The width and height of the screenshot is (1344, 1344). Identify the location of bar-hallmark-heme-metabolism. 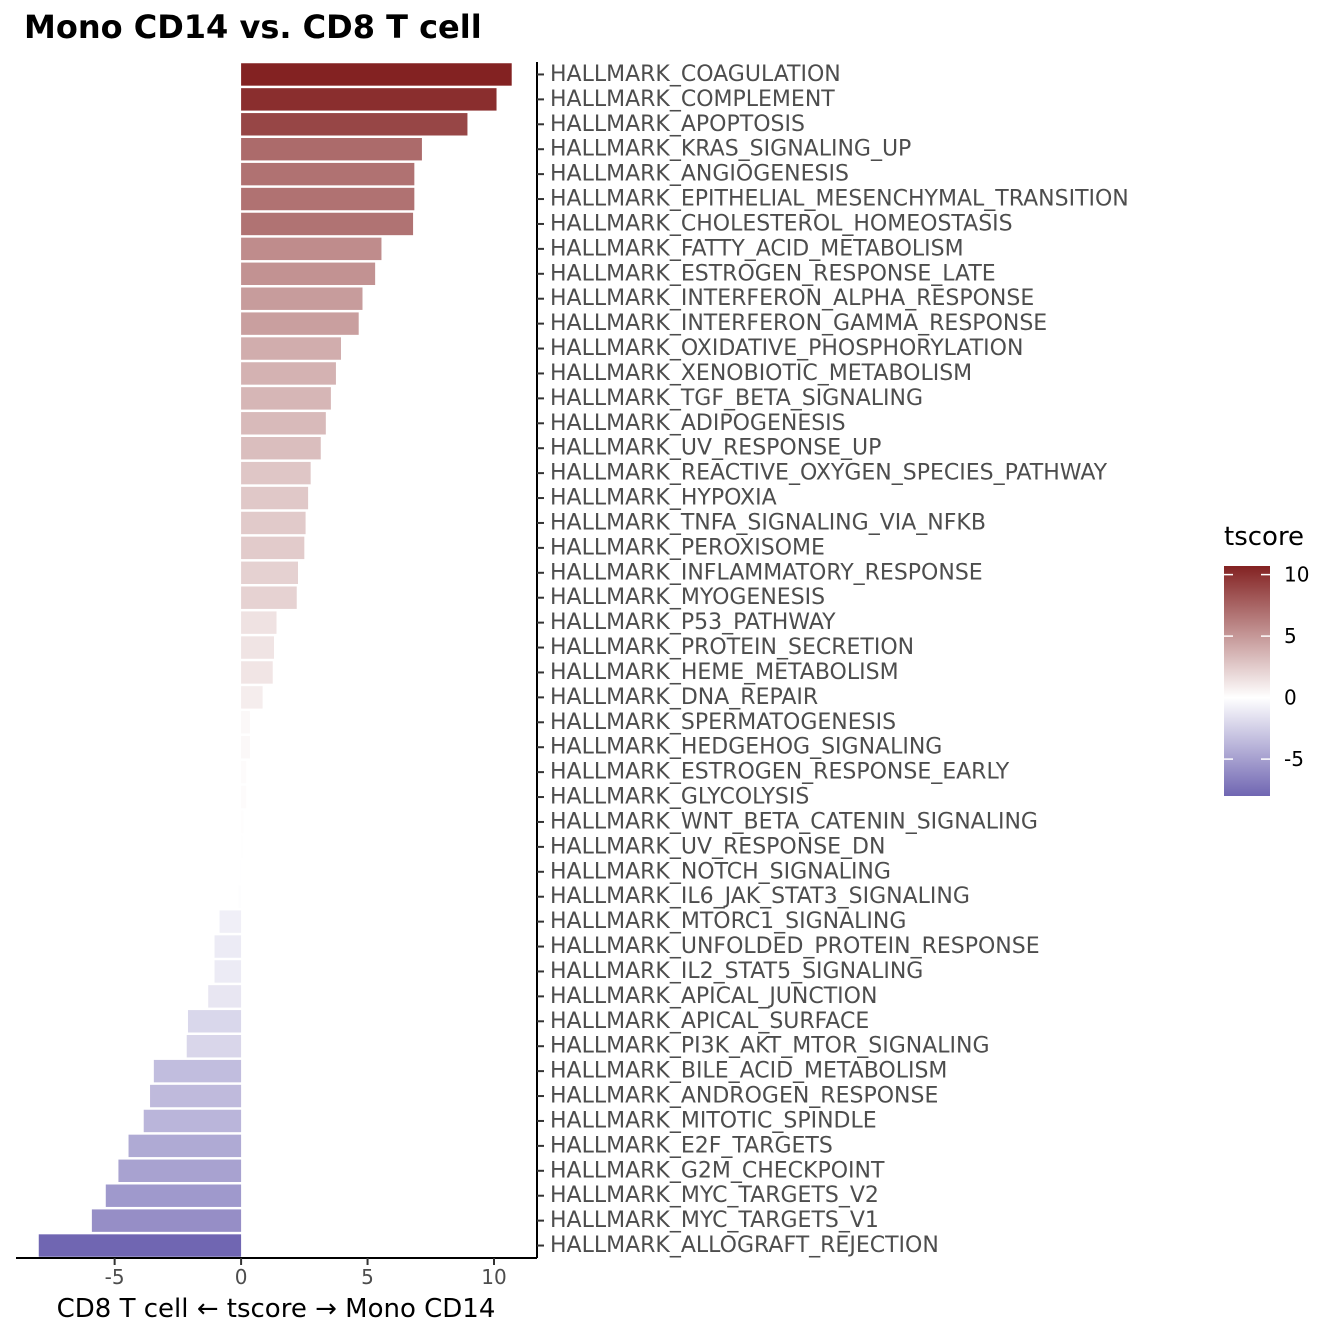
(257, 672).